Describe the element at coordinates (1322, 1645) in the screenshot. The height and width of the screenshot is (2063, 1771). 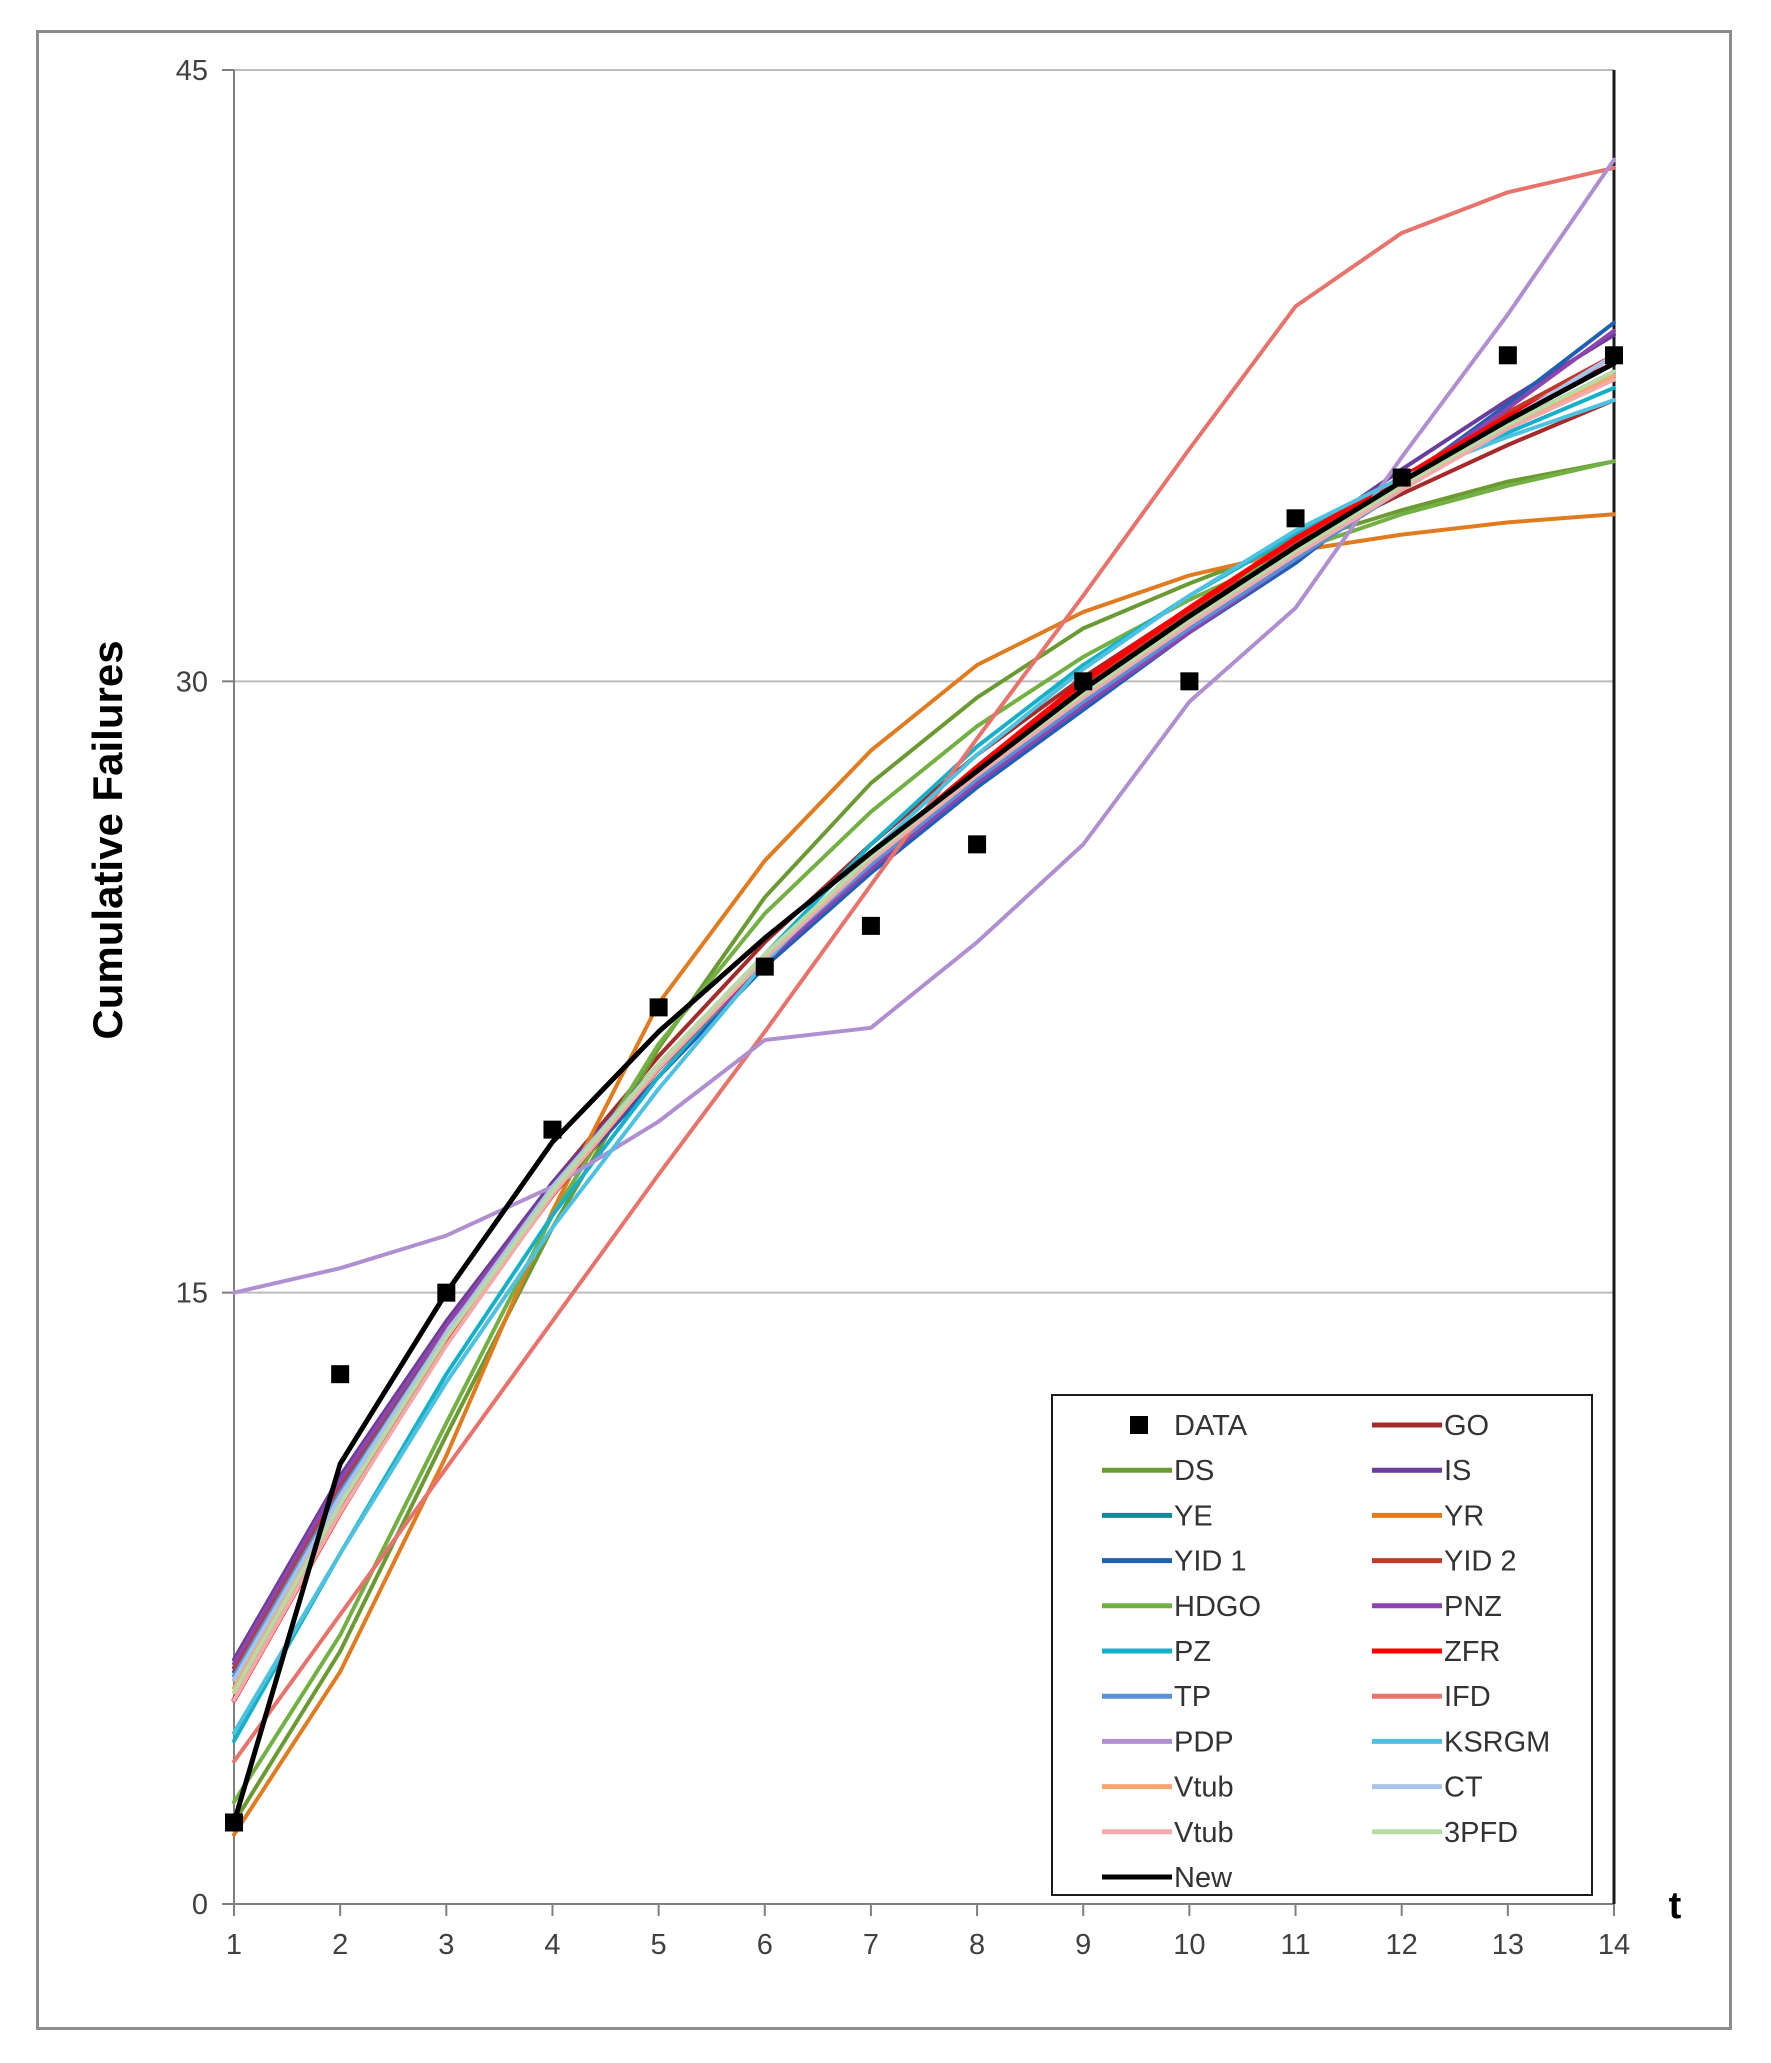
I see `legend-box` at that location.